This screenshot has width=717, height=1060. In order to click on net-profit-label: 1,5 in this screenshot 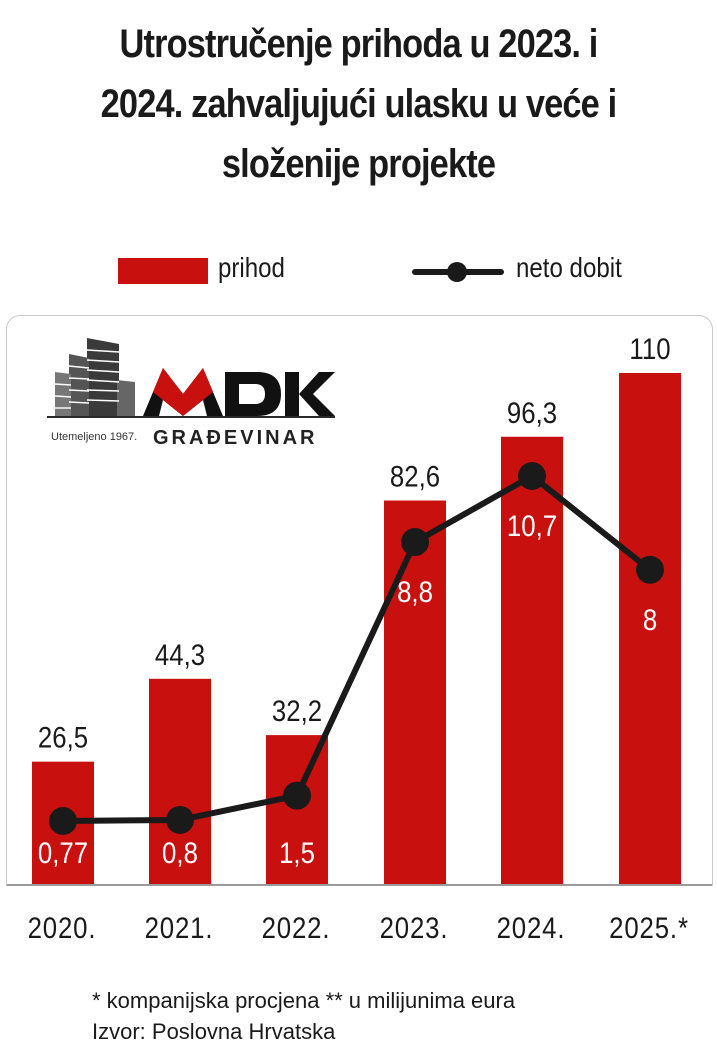, I will do `click(297, 852)`.